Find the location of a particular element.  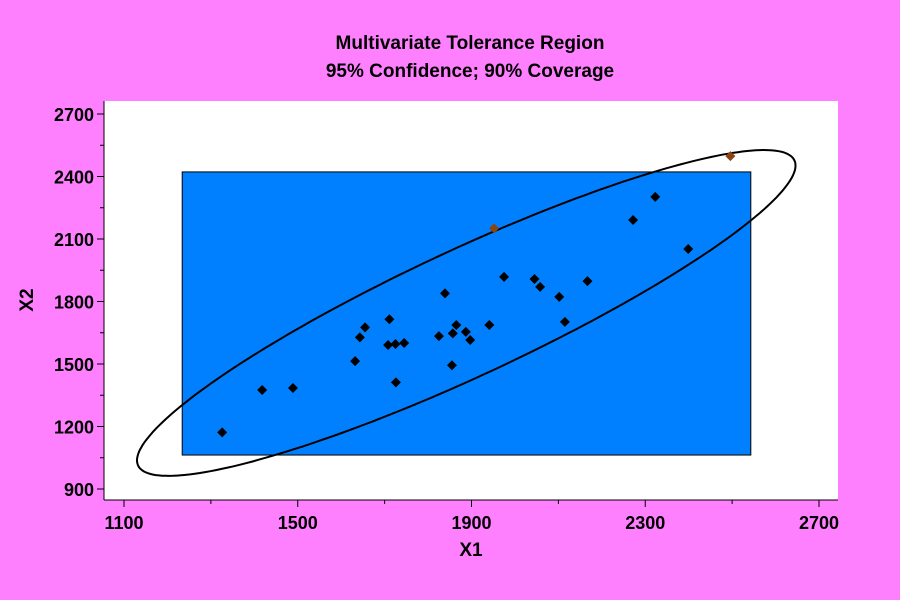

x-tick-label: 1100 is located at coordinates (123, 523).